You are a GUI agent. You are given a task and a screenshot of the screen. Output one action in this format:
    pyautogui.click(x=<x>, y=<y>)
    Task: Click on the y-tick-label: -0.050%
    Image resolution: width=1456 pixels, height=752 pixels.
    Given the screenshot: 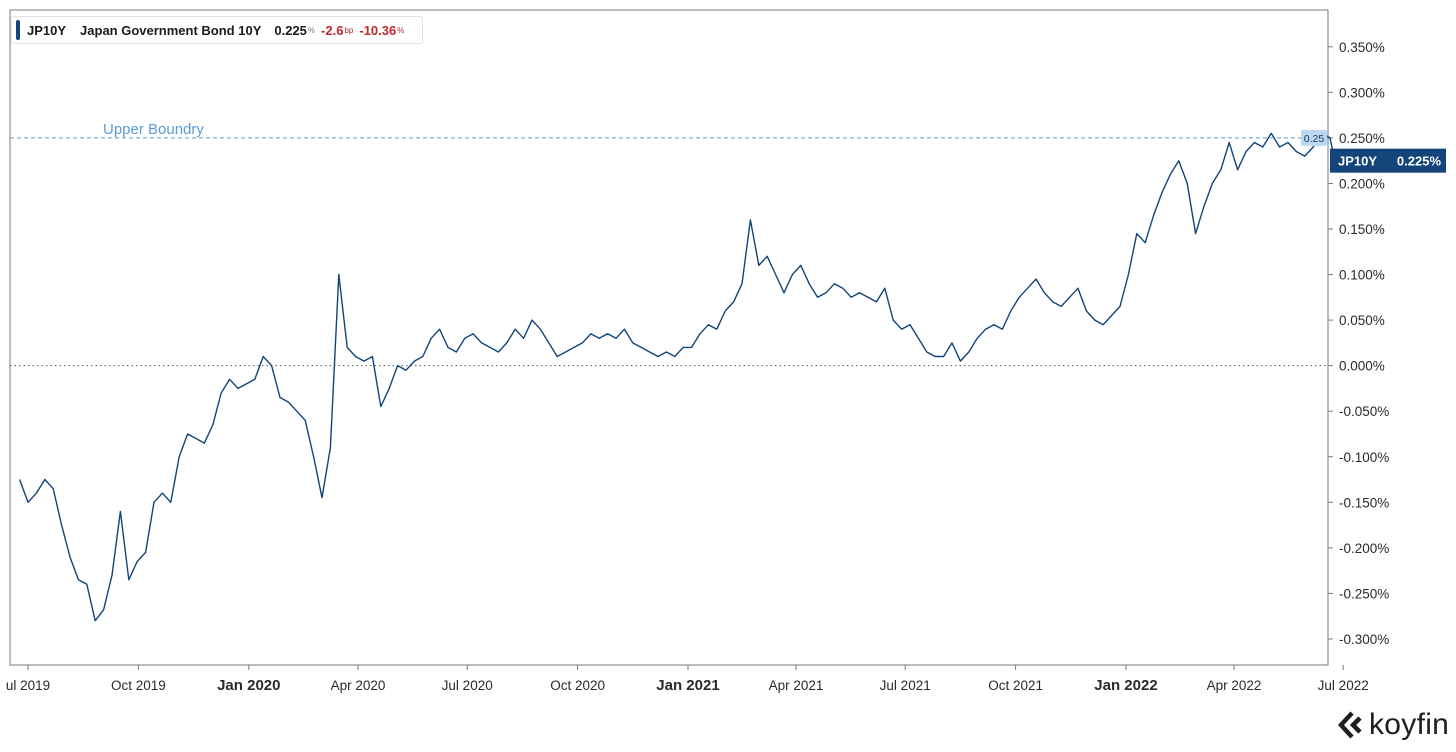 What is the action you would take?
    pyautogui.click(x=1364, y=411)
    